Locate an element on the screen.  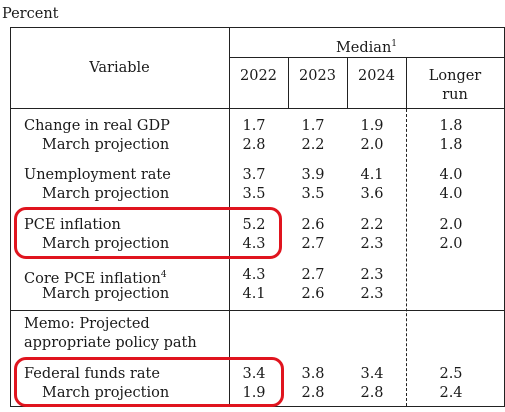
row-label-real-gdp: Change in real GDP is located at coordinates (97, 126).